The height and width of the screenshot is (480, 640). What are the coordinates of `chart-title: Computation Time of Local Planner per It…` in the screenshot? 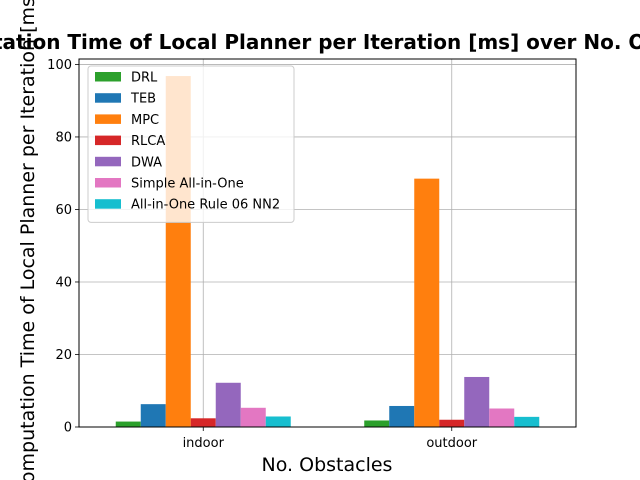 It's located at (320, 42).